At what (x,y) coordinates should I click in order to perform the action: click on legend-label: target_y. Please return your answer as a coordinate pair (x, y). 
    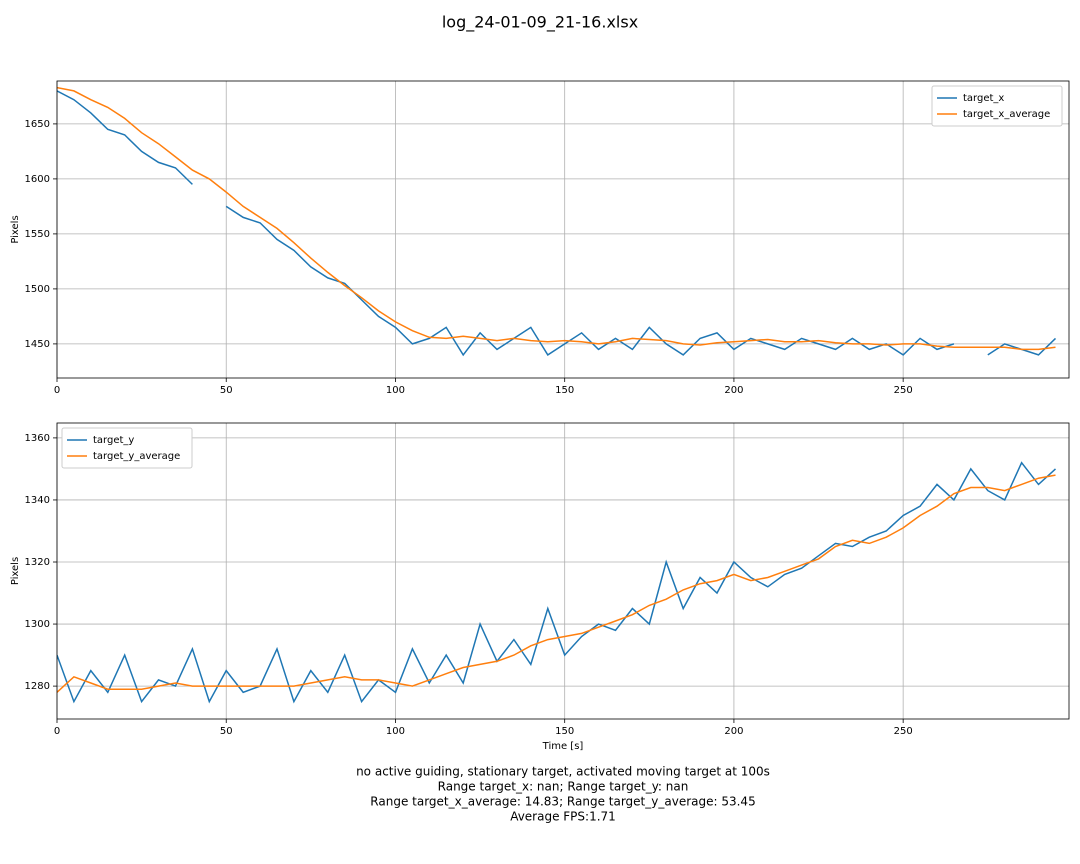
    Looking at the image, I should click on (113, 440).